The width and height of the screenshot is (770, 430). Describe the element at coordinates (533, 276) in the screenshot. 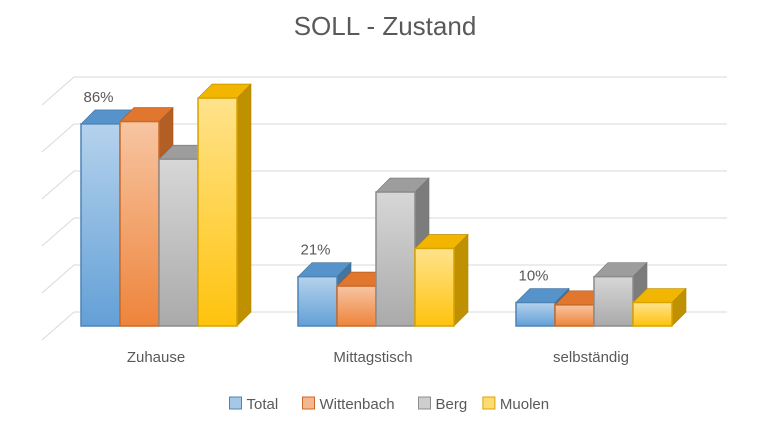

I see `data-label: 10%` at that location.